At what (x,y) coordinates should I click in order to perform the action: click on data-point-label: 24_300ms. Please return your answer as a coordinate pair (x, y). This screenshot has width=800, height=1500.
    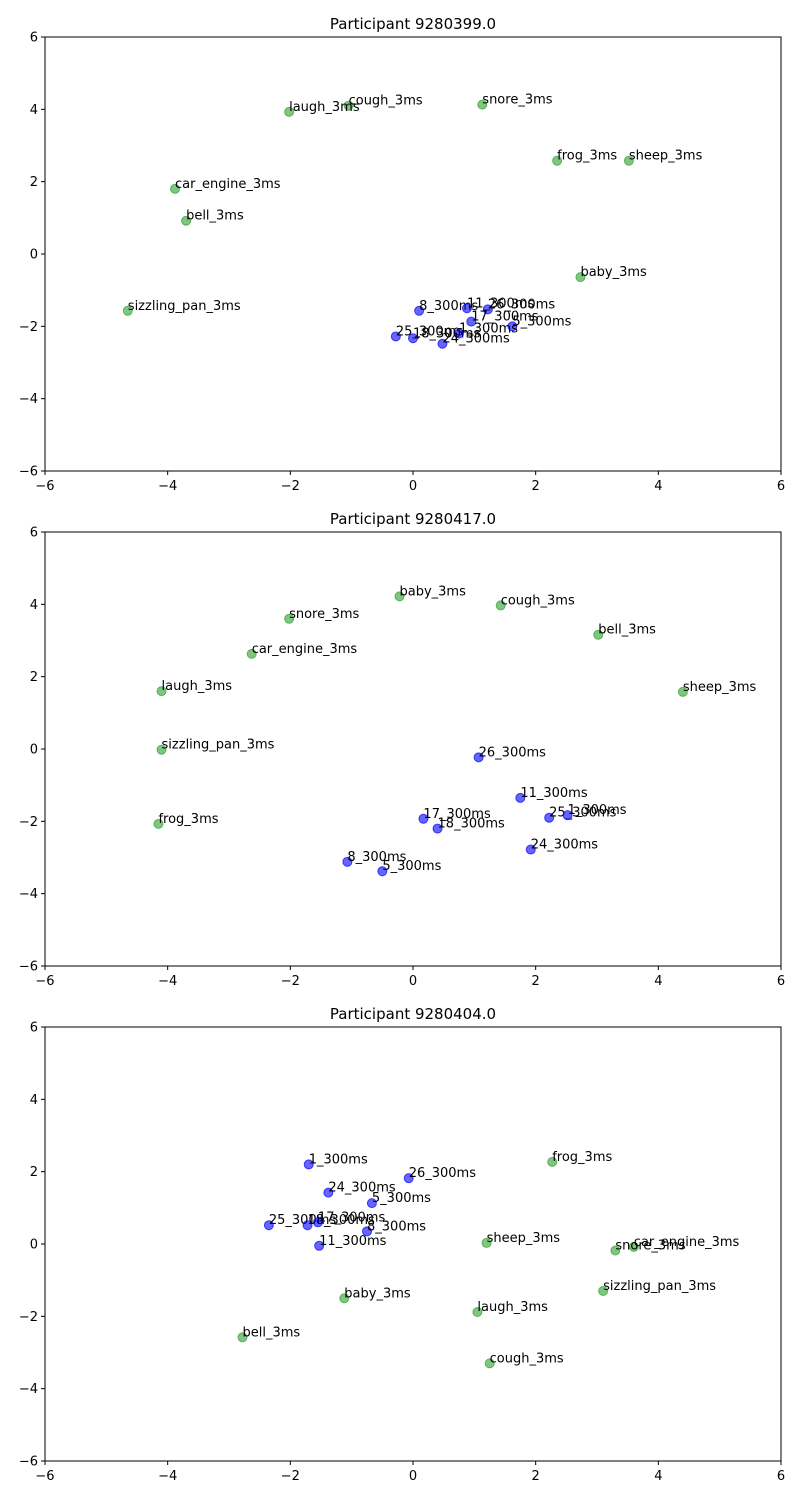
    Looking at the image, I should click on (565, 845).